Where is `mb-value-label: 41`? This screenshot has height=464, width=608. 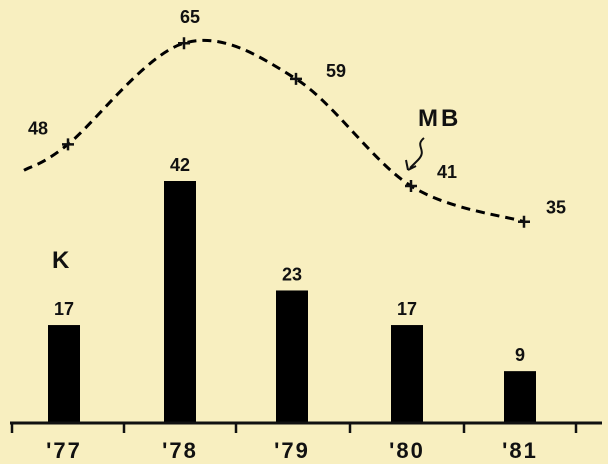
mb-value-label: 41 is located at coordinates (447, 172).